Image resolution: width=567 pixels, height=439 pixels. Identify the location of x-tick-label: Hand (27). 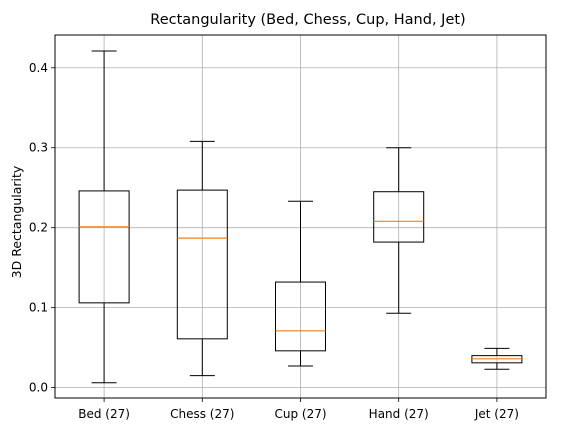
(399, 414).